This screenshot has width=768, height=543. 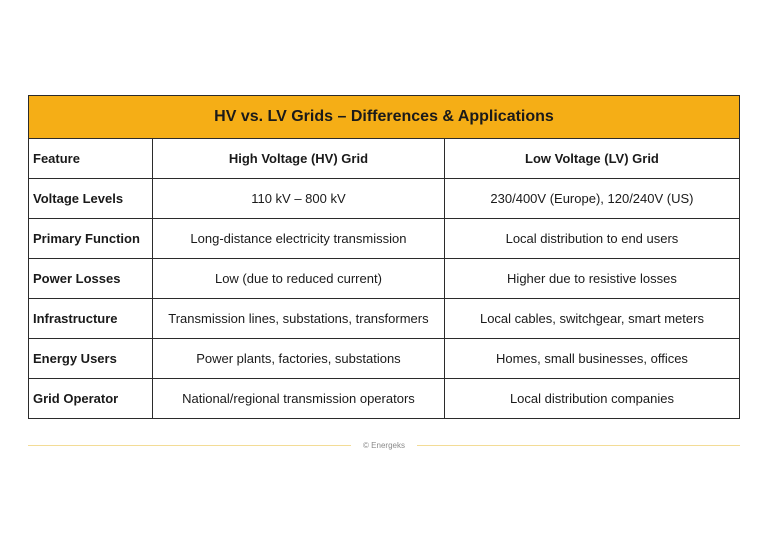 What do you see at coordinates (90, 398) in the screenshot?
I see `feature-cell: Grid Operator` at bounding box center [90, 398].